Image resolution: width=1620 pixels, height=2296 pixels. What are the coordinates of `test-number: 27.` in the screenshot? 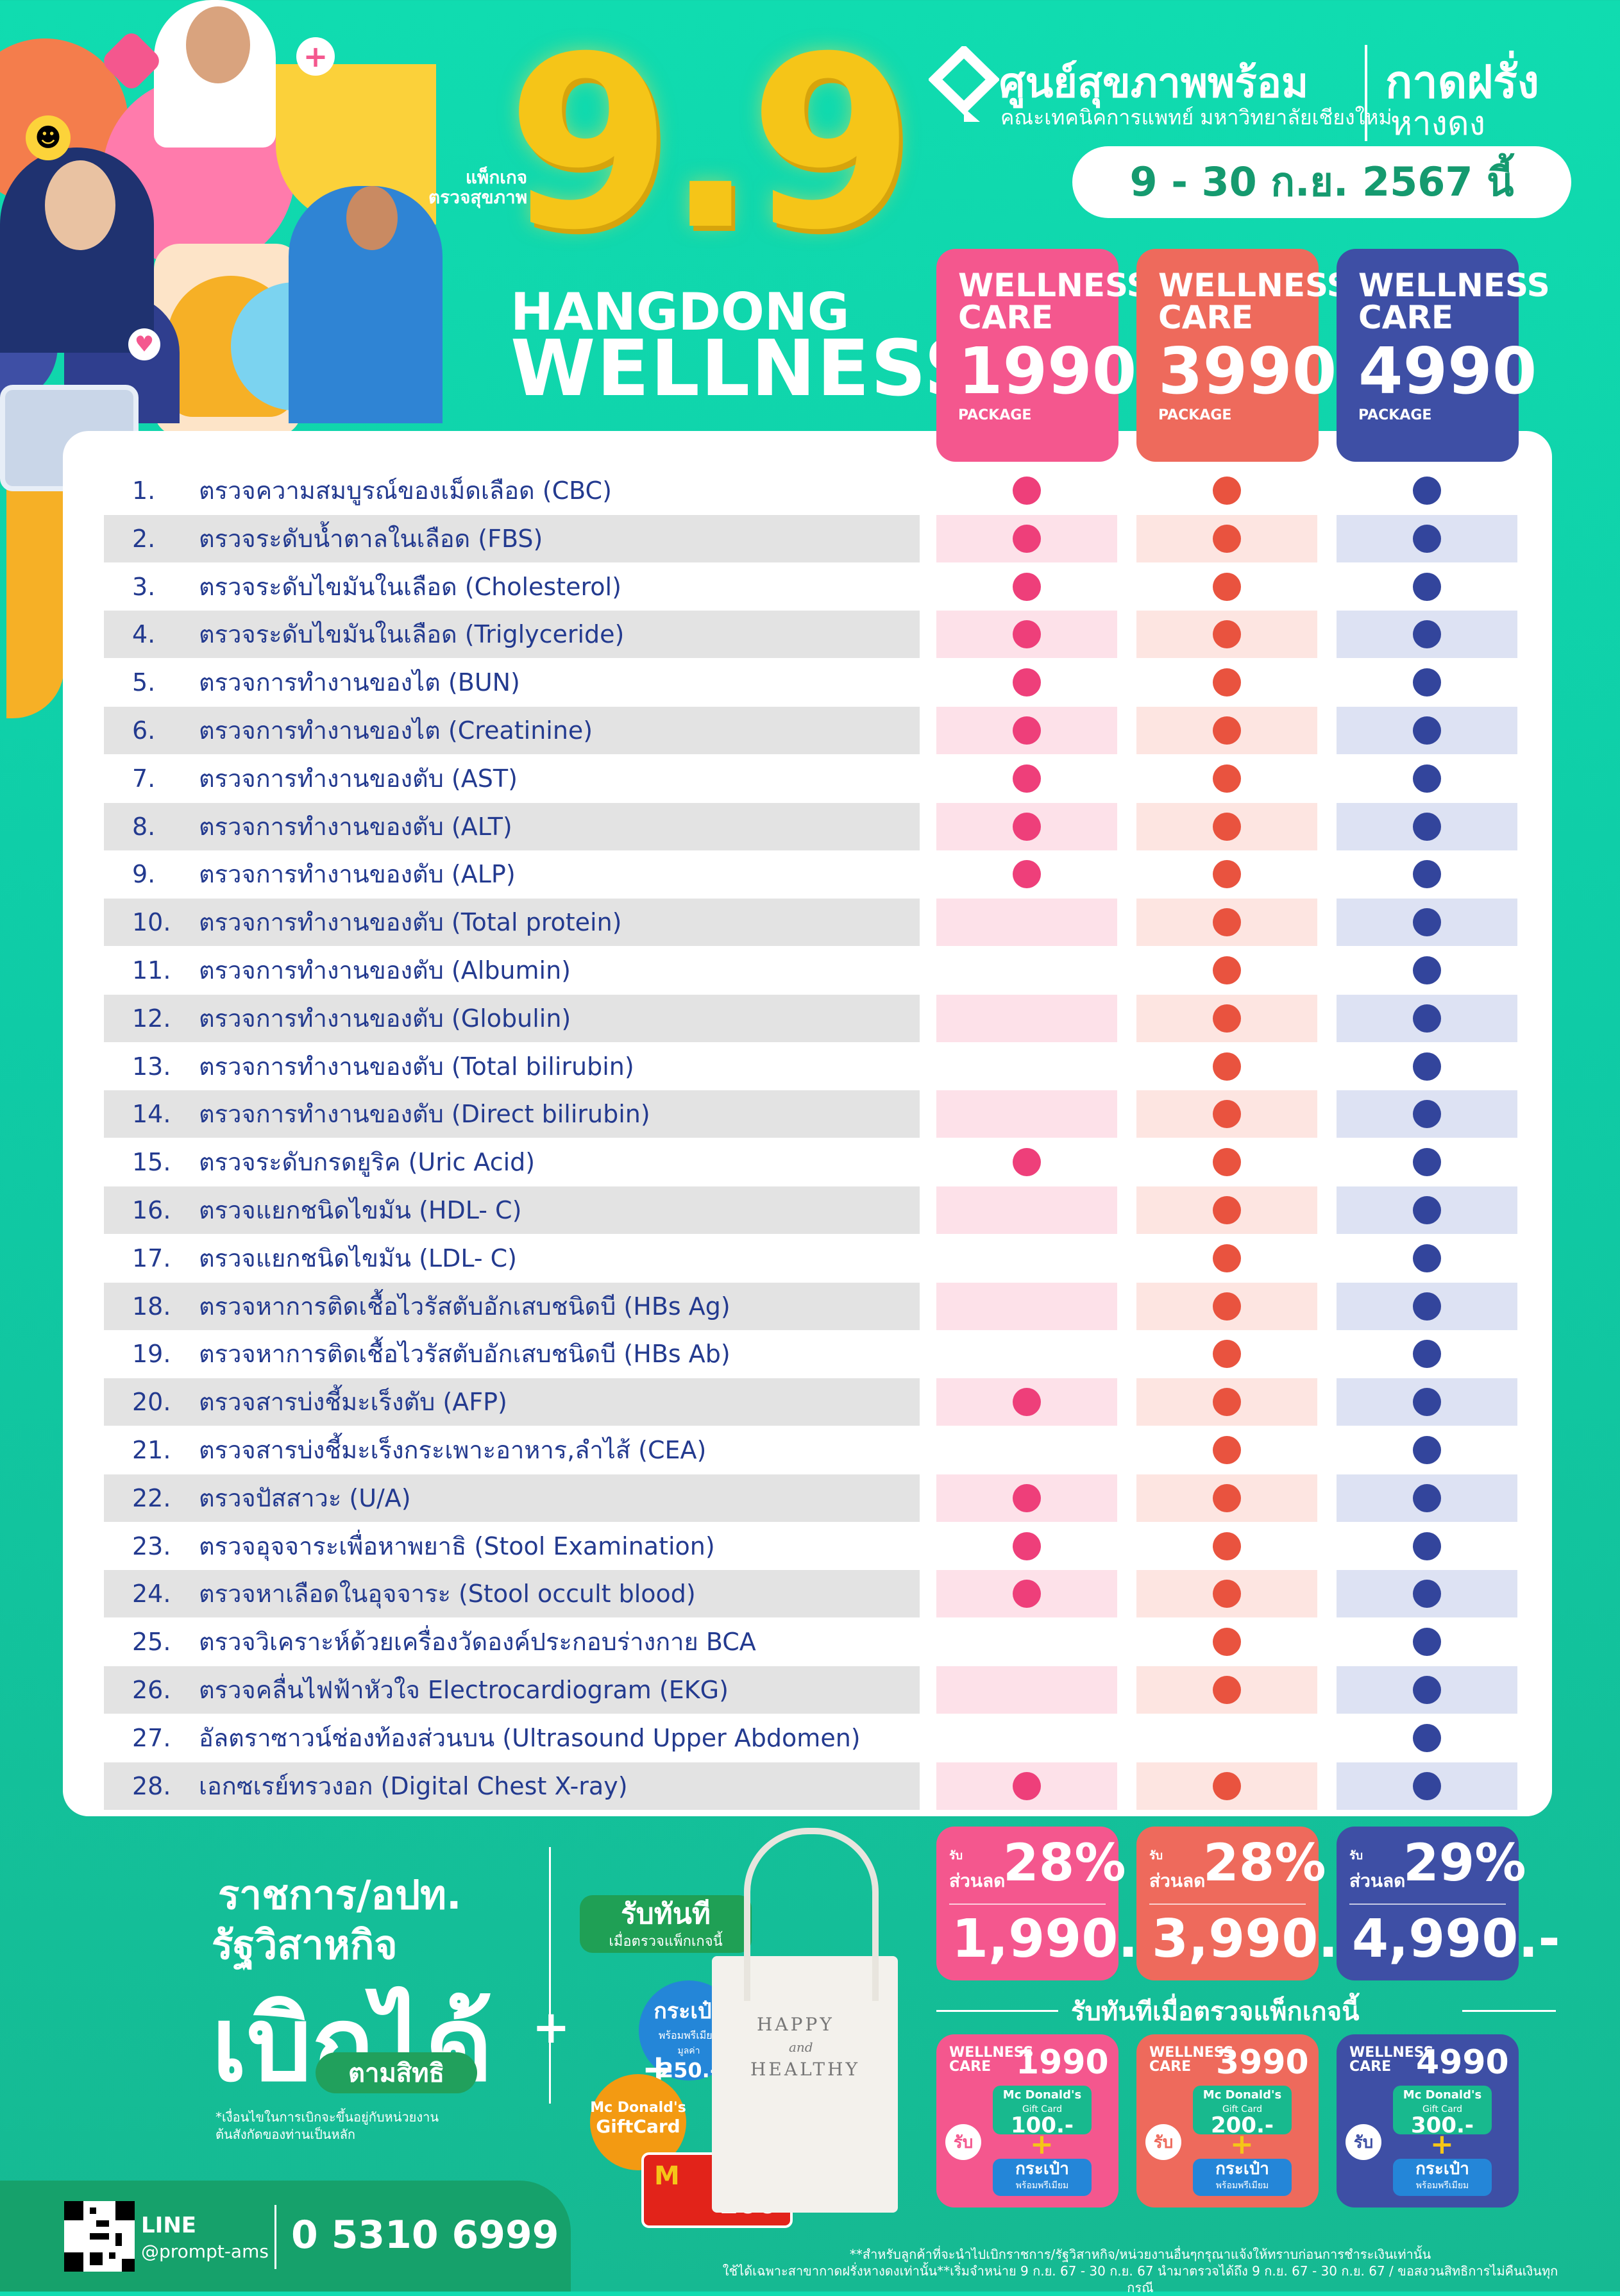 It's located at (151, 1737).